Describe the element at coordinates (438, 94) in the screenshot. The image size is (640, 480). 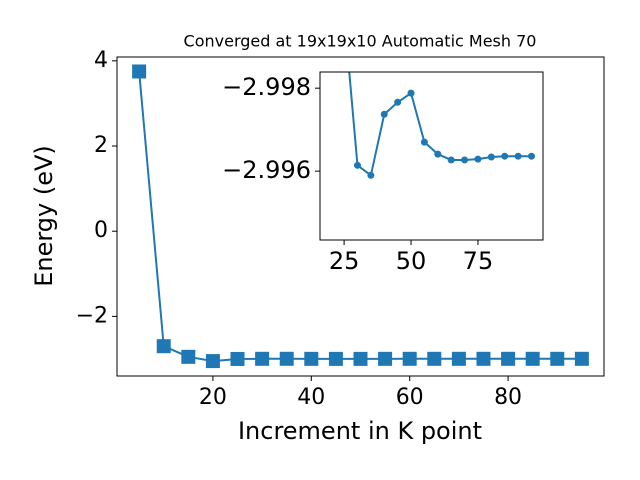
I see `plot-area` at that location.